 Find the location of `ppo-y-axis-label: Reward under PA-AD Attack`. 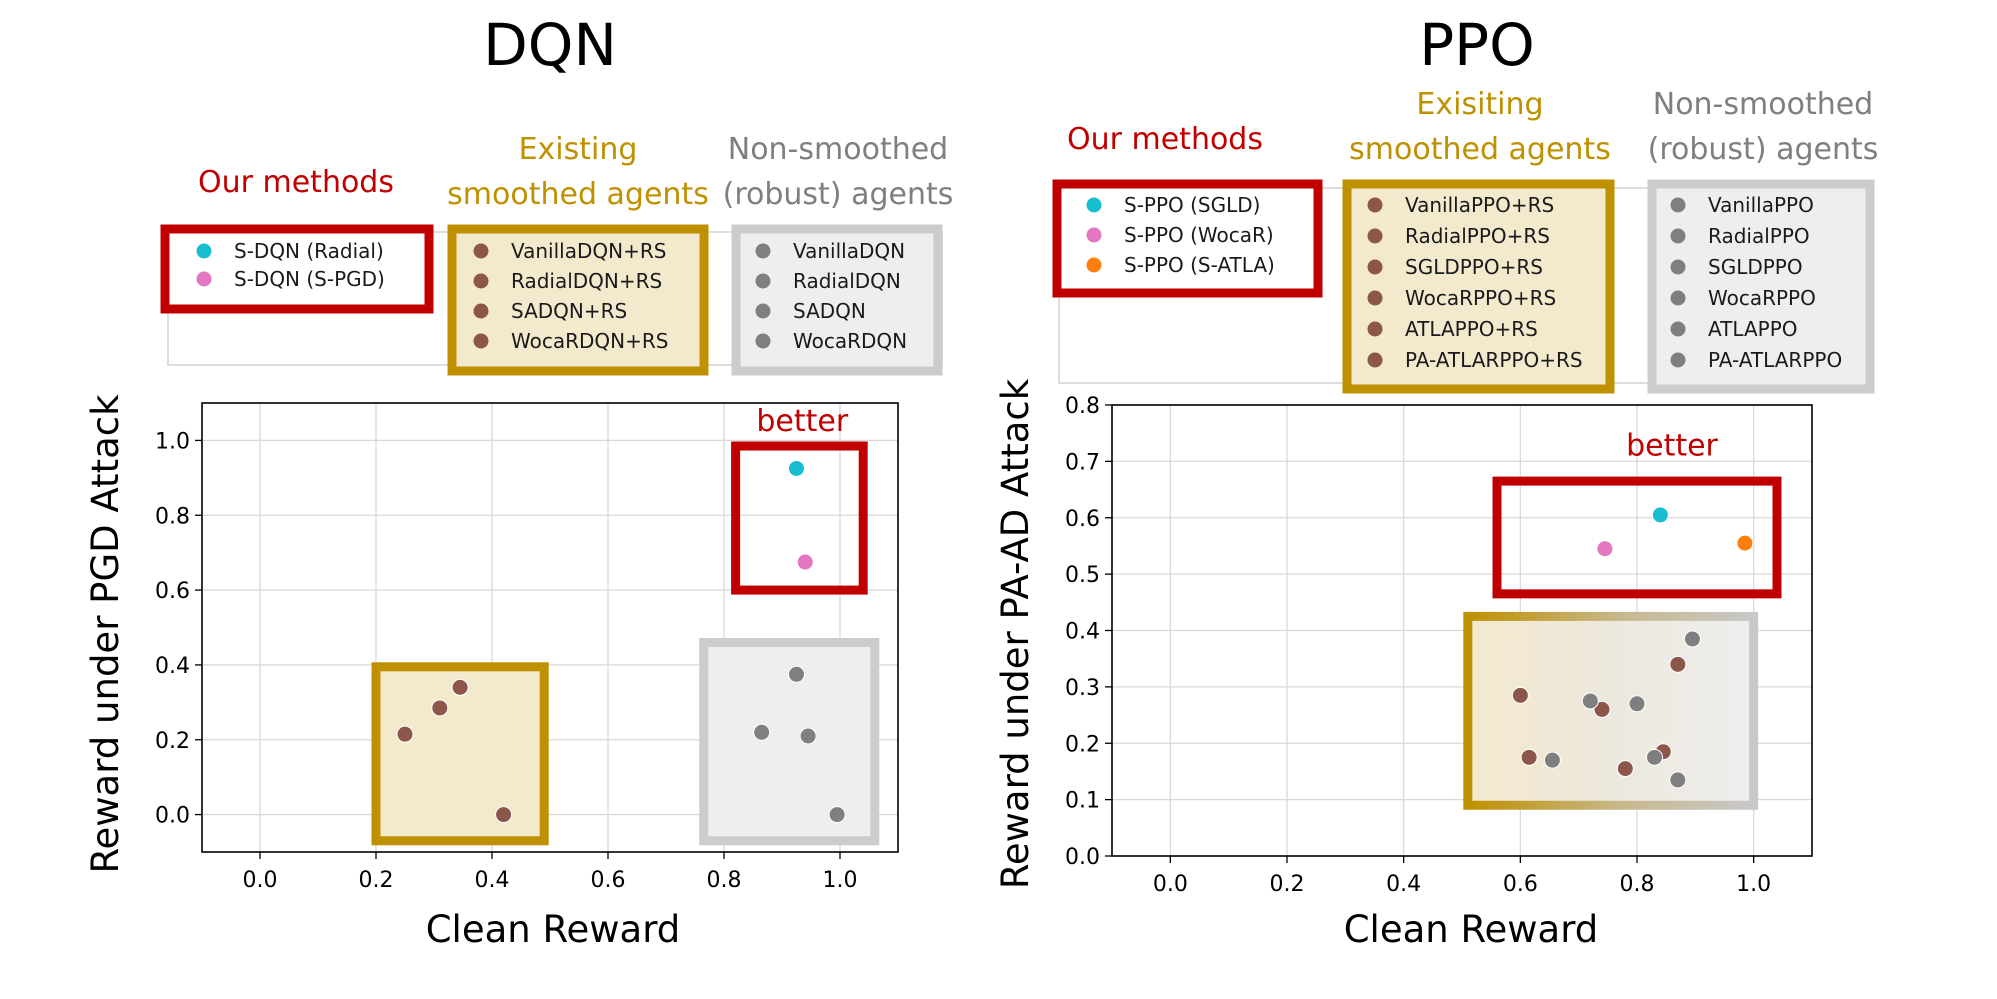

ppo-y-axis-label: Reward under PA-AD Attack is located at coordinates (1015, 633).